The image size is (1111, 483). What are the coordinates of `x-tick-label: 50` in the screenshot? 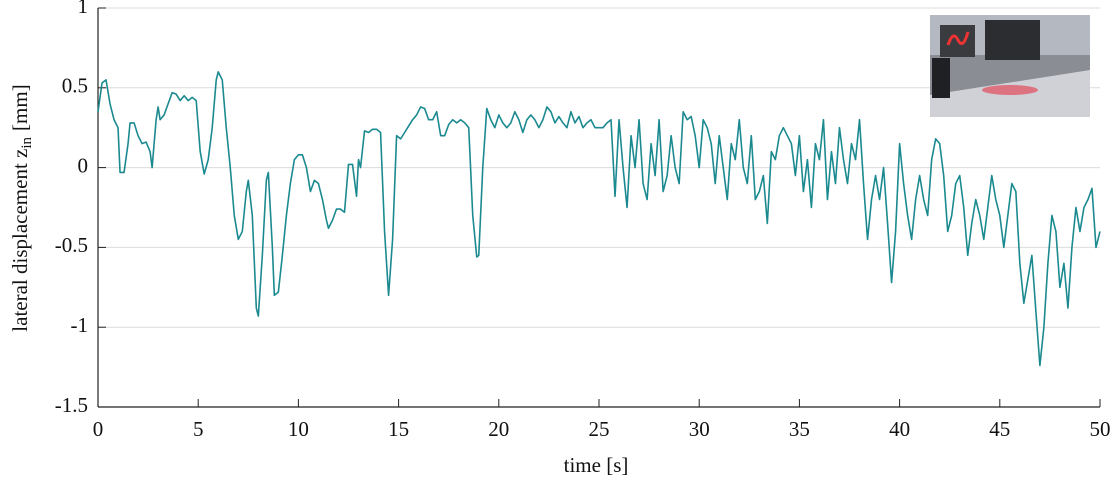 It's located at (1100, 429).